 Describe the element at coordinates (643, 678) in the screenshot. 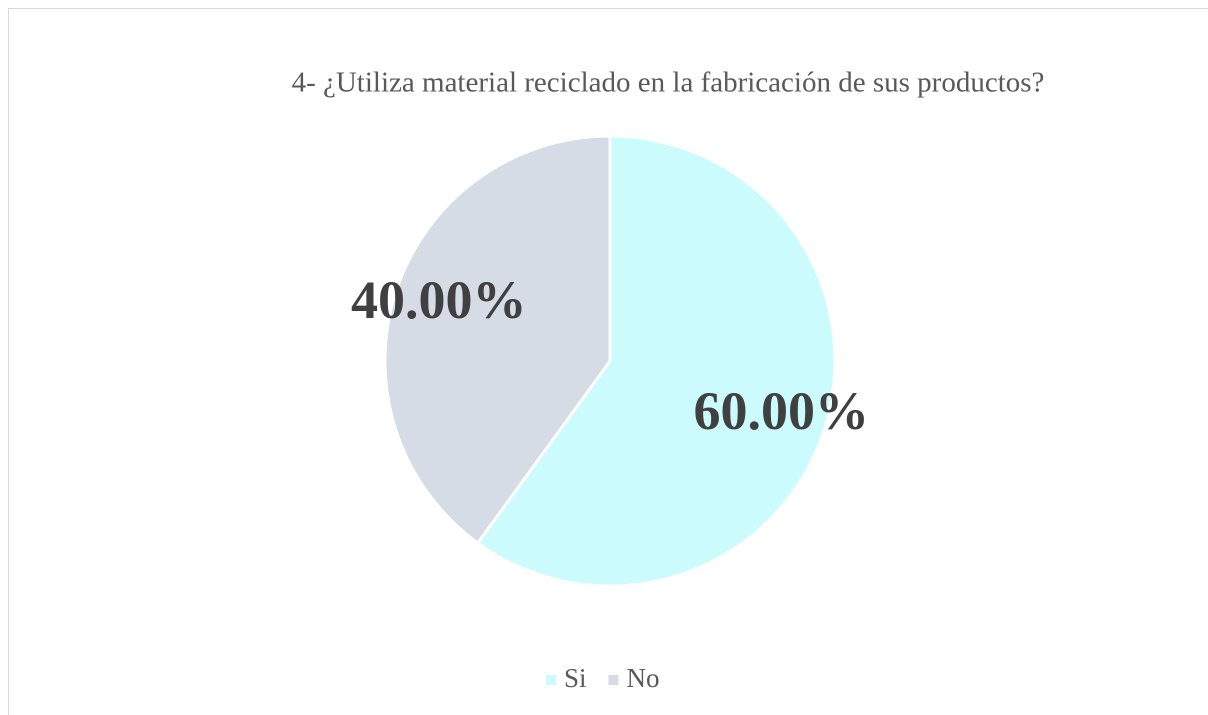

I see `legend-label: No` at that location.